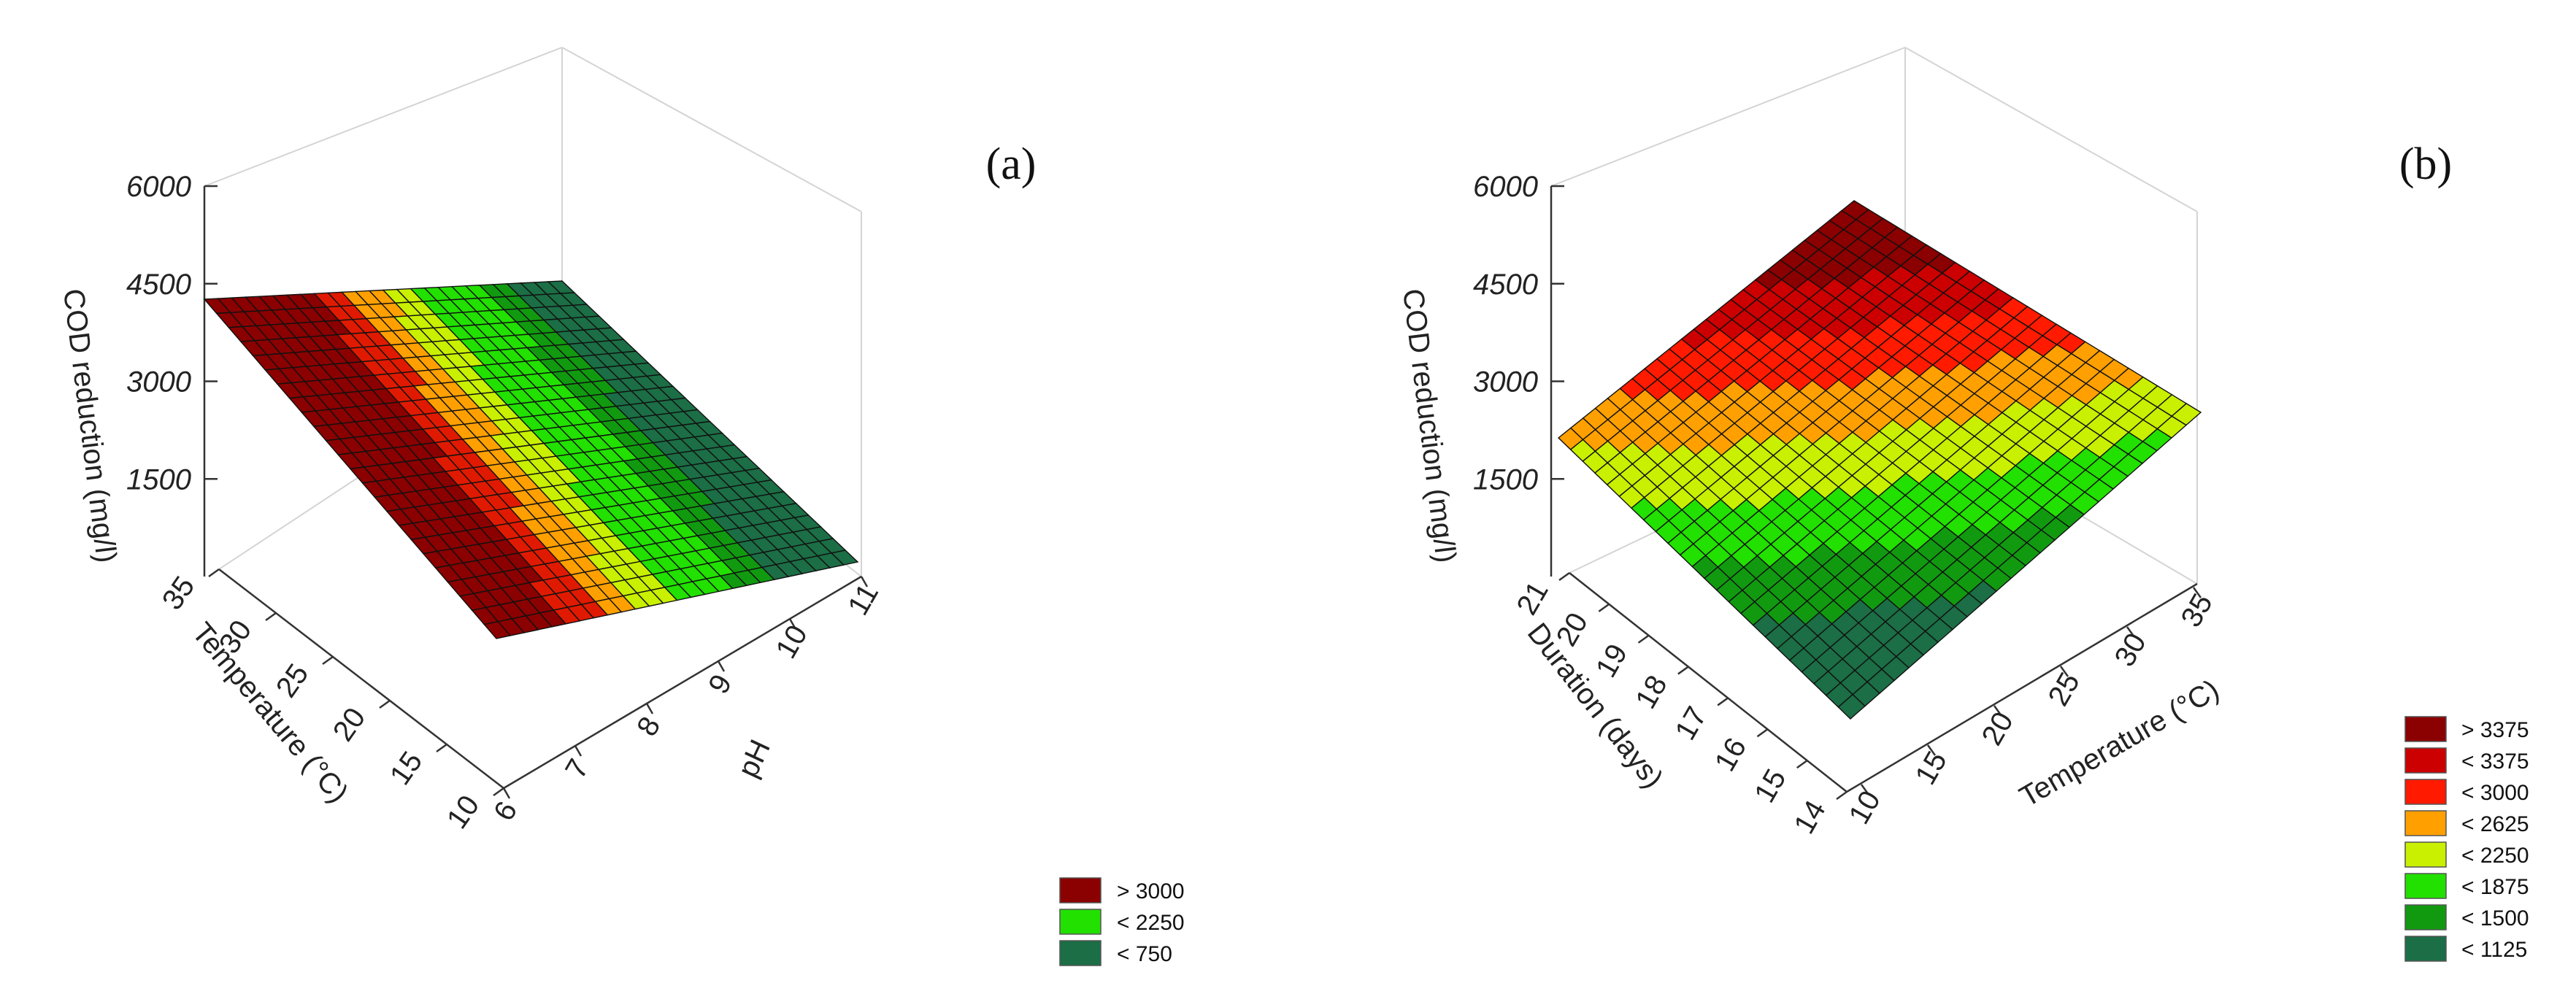 This screenshot has height=1002, width=2576. What do you see at coordinates (1865, 807) in the screenshot?
I see `temp-tick-label-b: 10` at bounding box center [1865, 807].